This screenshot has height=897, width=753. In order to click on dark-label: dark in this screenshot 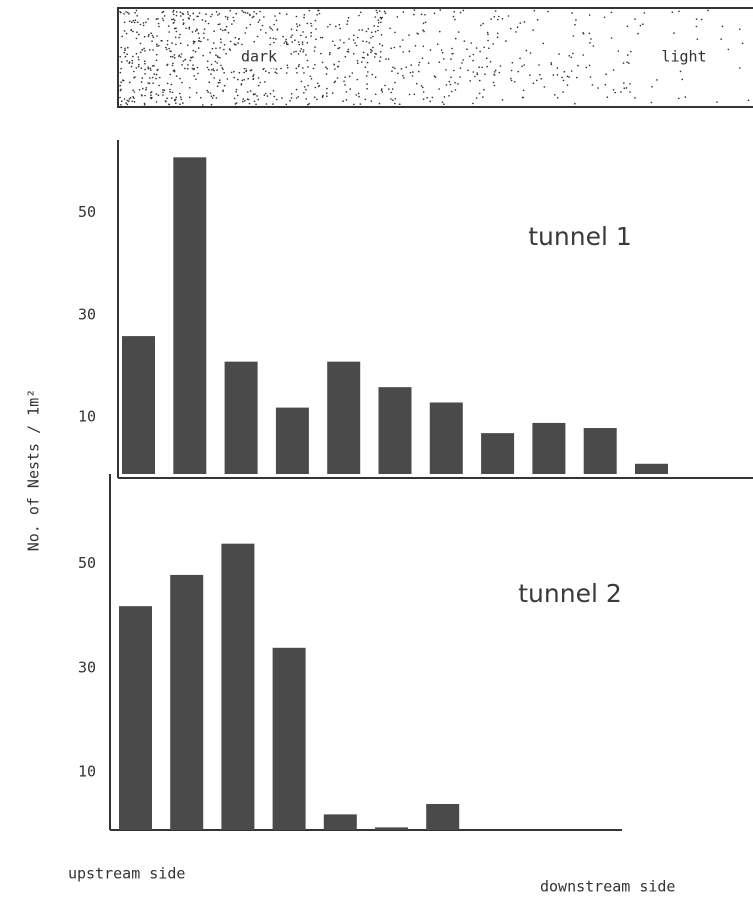, I will do `click(259, 57)`.